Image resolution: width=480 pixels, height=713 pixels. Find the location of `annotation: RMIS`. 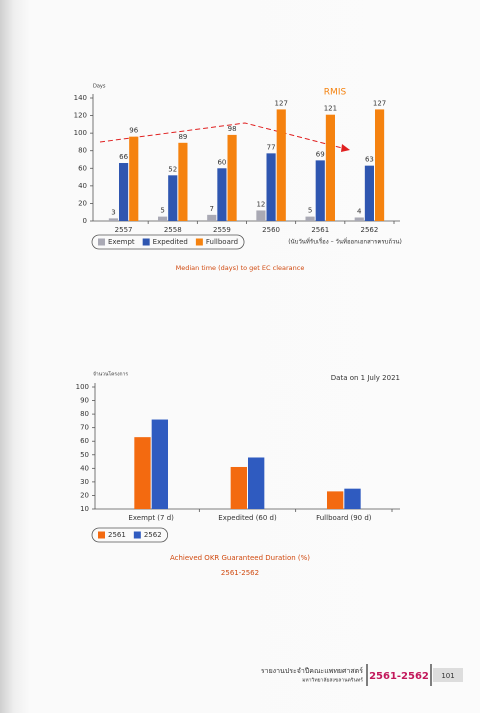

annotation: RMIS is located at coordinates (335, 93).